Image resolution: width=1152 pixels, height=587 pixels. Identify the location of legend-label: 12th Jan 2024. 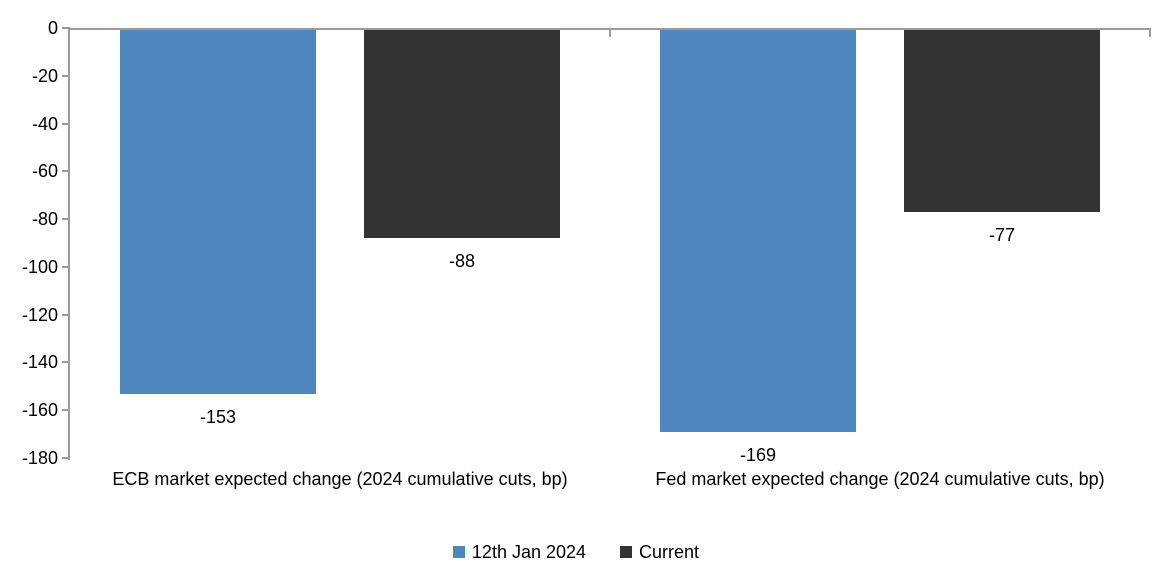
(529, 552).